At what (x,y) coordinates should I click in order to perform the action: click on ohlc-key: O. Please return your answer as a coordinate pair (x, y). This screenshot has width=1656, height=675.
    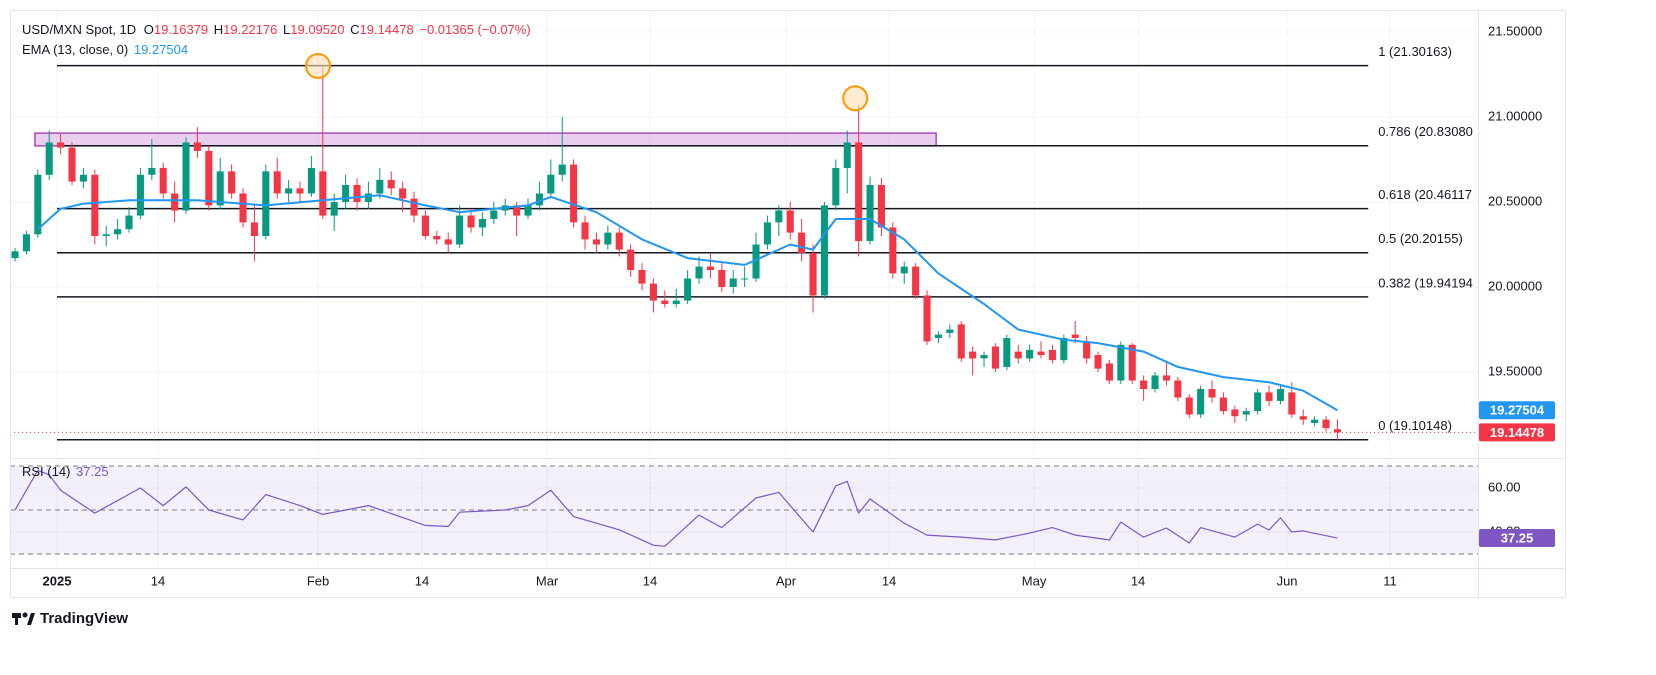
    Looking at the image, I should click on (149, 29).